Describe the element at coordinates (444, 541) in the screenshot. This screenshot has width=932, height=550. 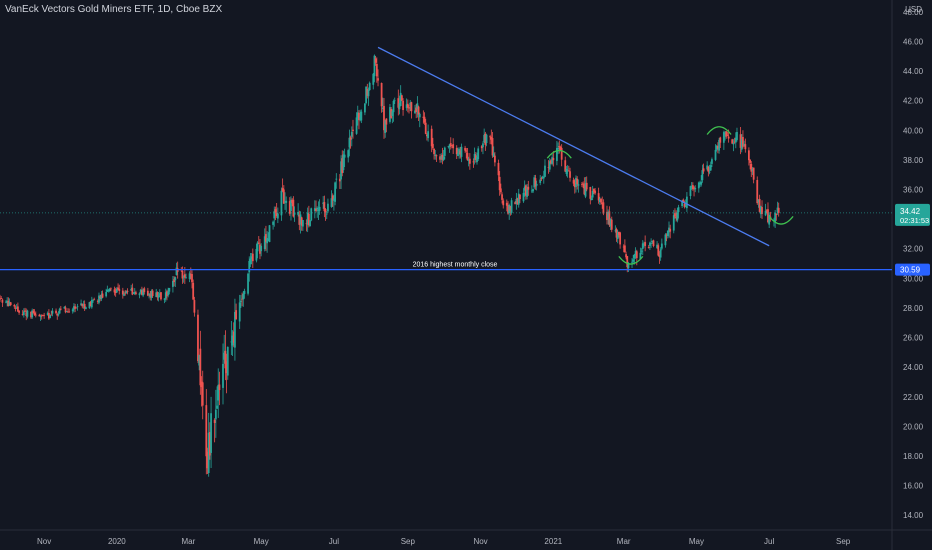
I see `time-axis: Nov 2020 Mar May Jul Sep Nov 2021 Mar May Jul Sep` at that location.